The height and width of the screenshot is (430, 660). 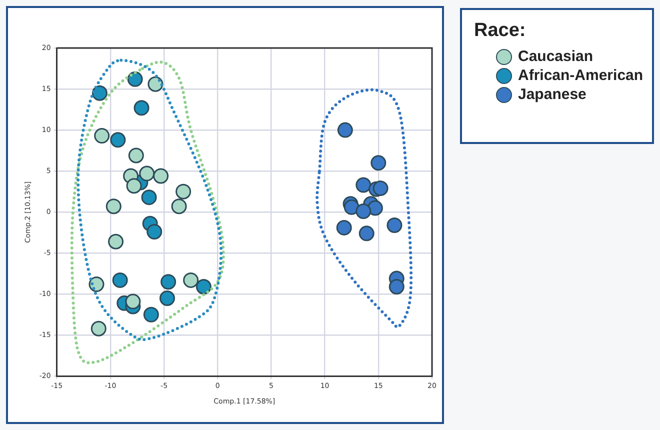 What do you see at coordinates (500, 31) in the screenshot?
I see `legend-title: Race:` at bounding box center [500, 31].